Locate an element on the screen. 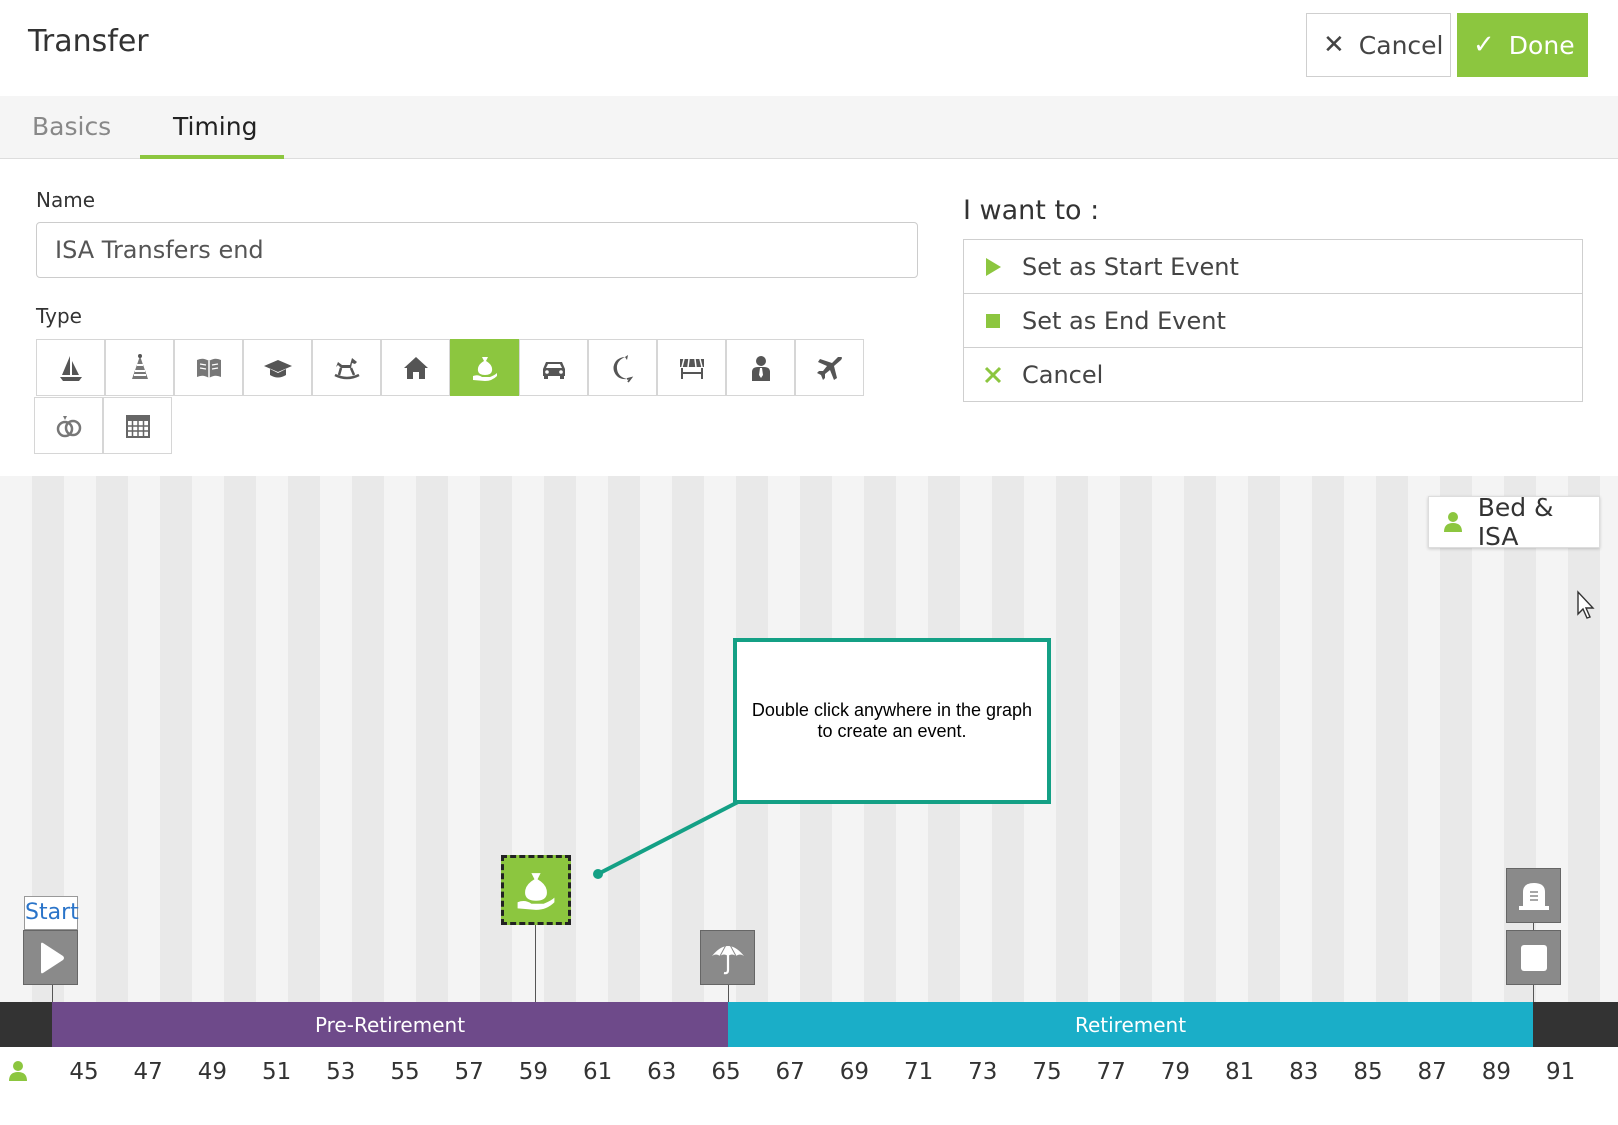 The image size is (1618, 1125). type-sailboat-button is located at coordinates (70, 367).